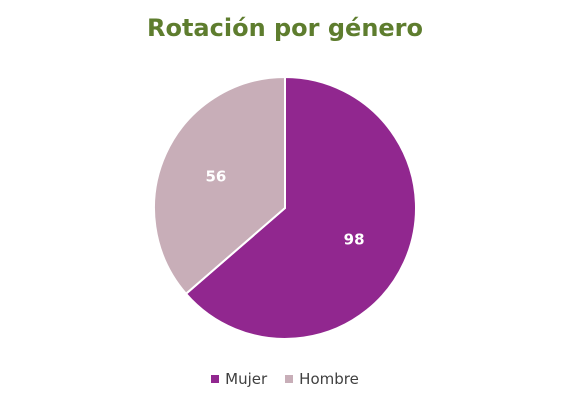  What do you see at coordinates (215, 379) in the screenshot?
I see `legend-swatch-mujer` at bounding box center [215, 379].